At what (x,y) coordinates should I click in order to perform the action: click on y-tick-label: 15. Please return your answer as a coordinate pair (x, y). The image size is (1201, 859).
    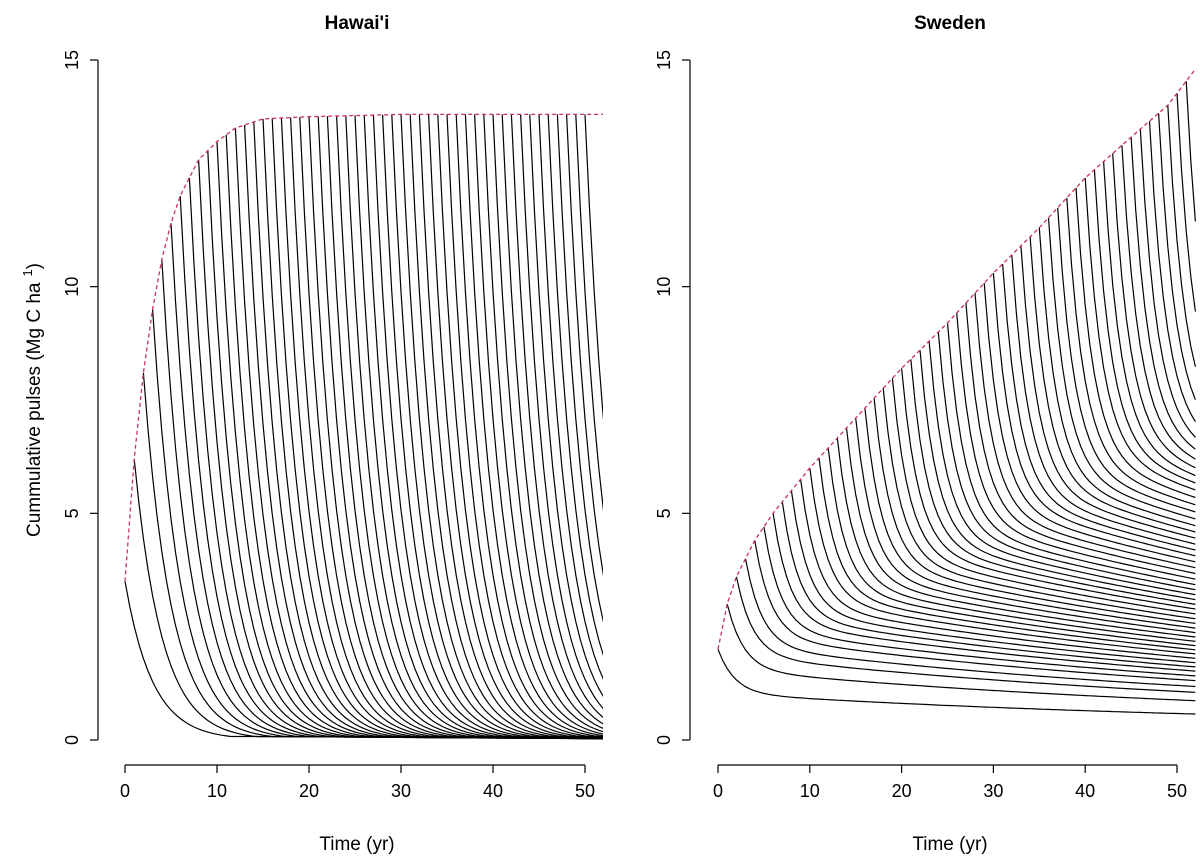
    Looking at the image, I should click on (72, 60).